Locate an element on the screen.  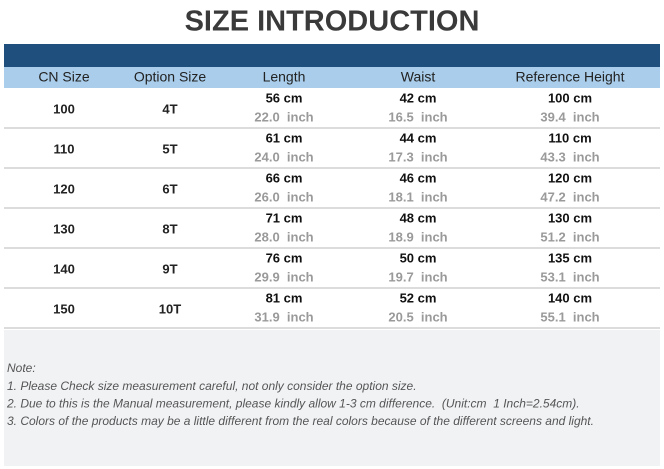
inch-value: 39.4 inch is located at coordinates (569, 116).